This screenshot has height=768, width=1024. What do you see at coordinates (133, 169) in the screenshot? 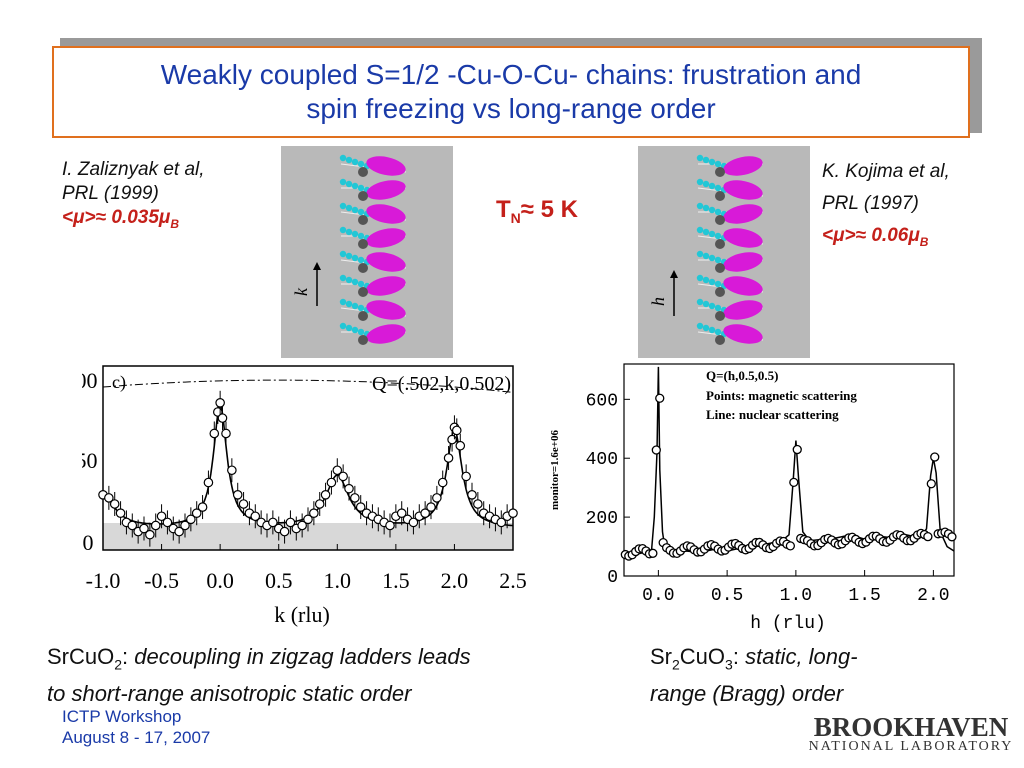
I see `left-ref-author: I. Zaliznyak et al,` at bounding box center [133, 169].